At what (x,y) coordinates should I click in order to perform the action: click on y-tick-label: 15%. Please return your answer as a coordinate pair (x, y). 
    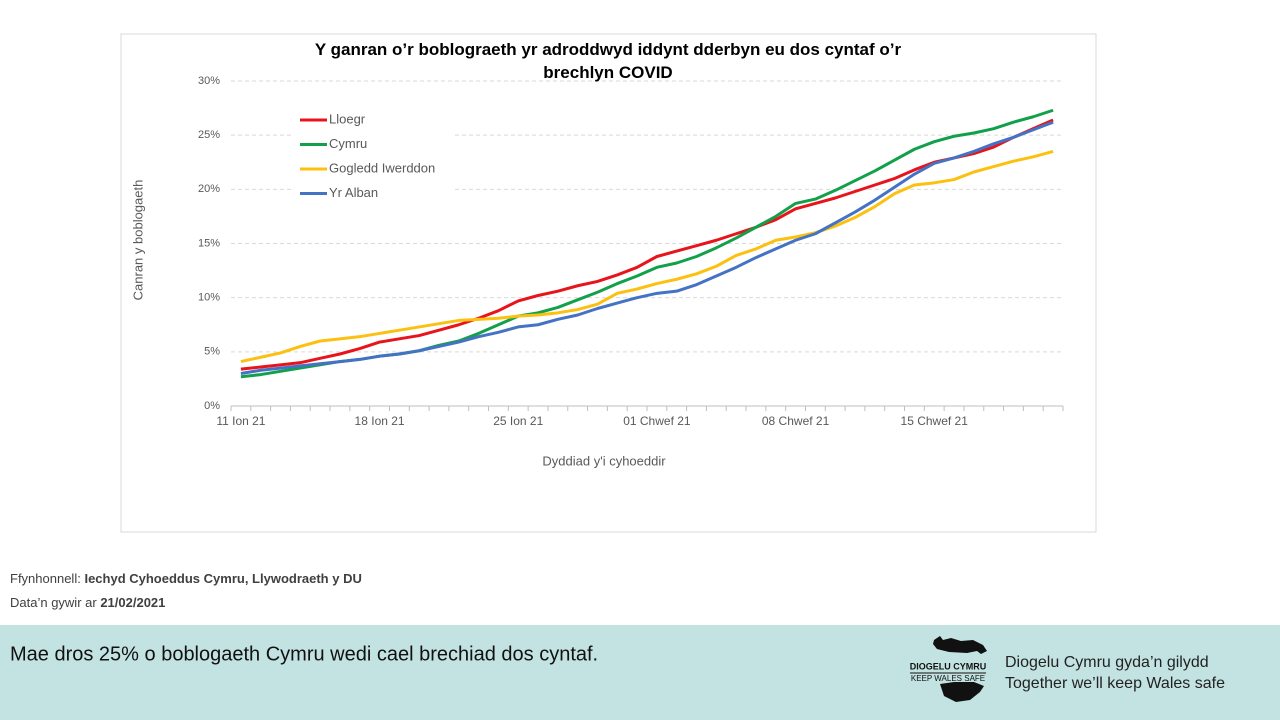
    Looking at the image, I should click on (209, 243).